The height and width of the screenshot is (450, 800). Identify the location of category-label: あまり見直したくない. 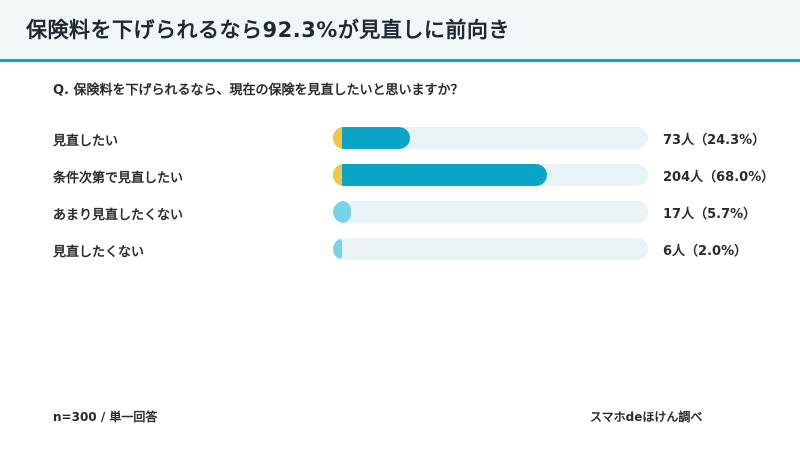
(118, 215).